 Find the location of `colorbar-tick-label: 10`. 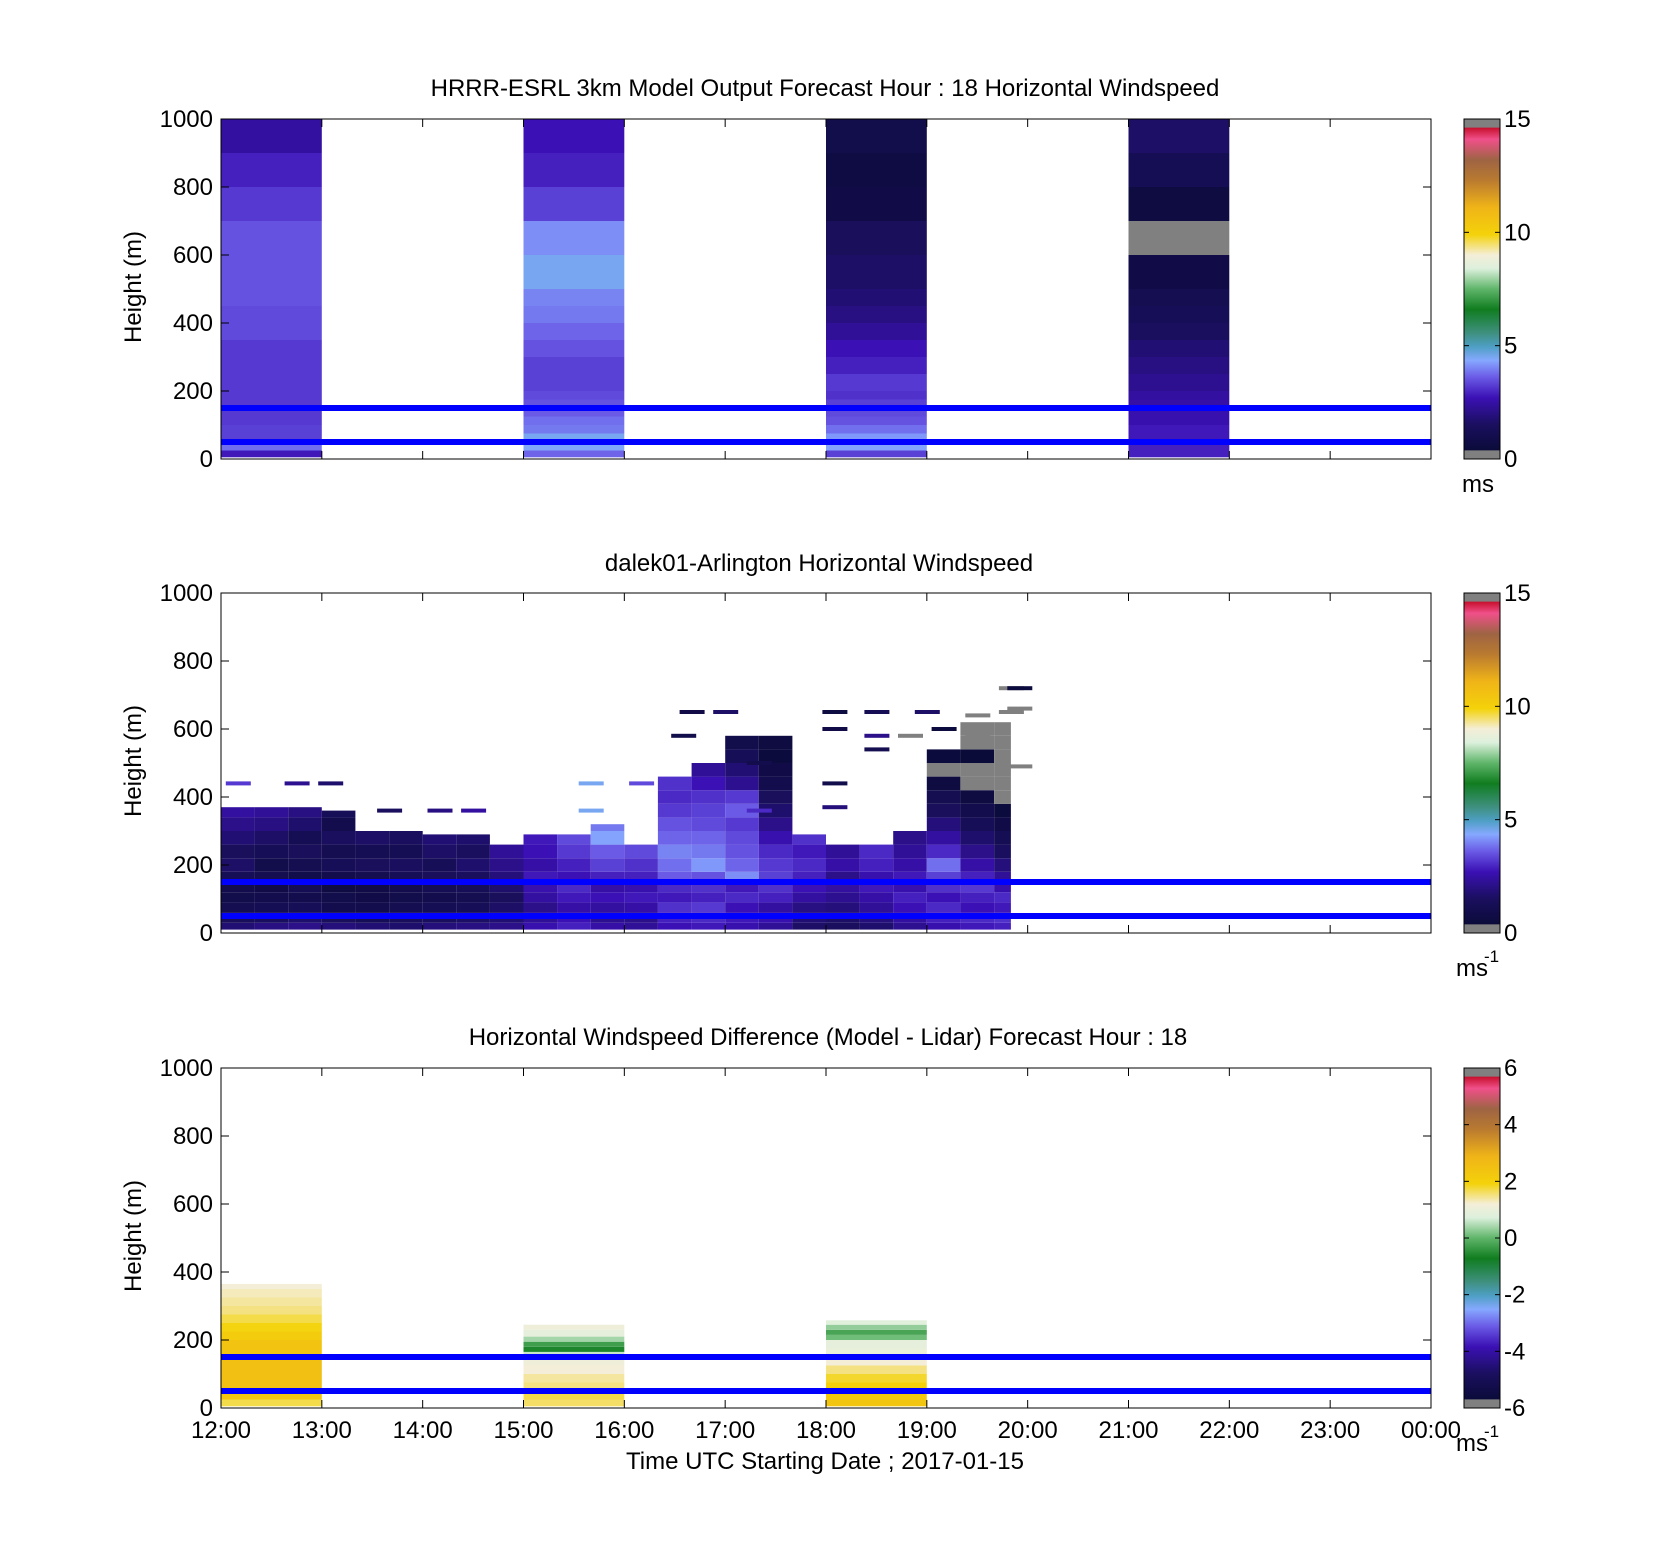

colorbar-tick-label: 10 is located at coordinates (1517, 706).